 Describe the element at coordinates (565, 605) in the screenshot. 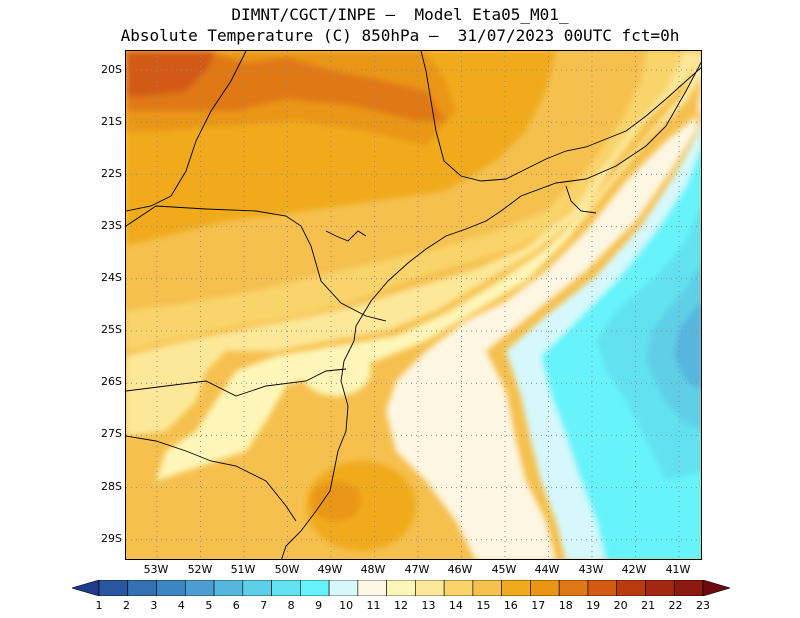

I see `colorbar-label: 18` at that location.